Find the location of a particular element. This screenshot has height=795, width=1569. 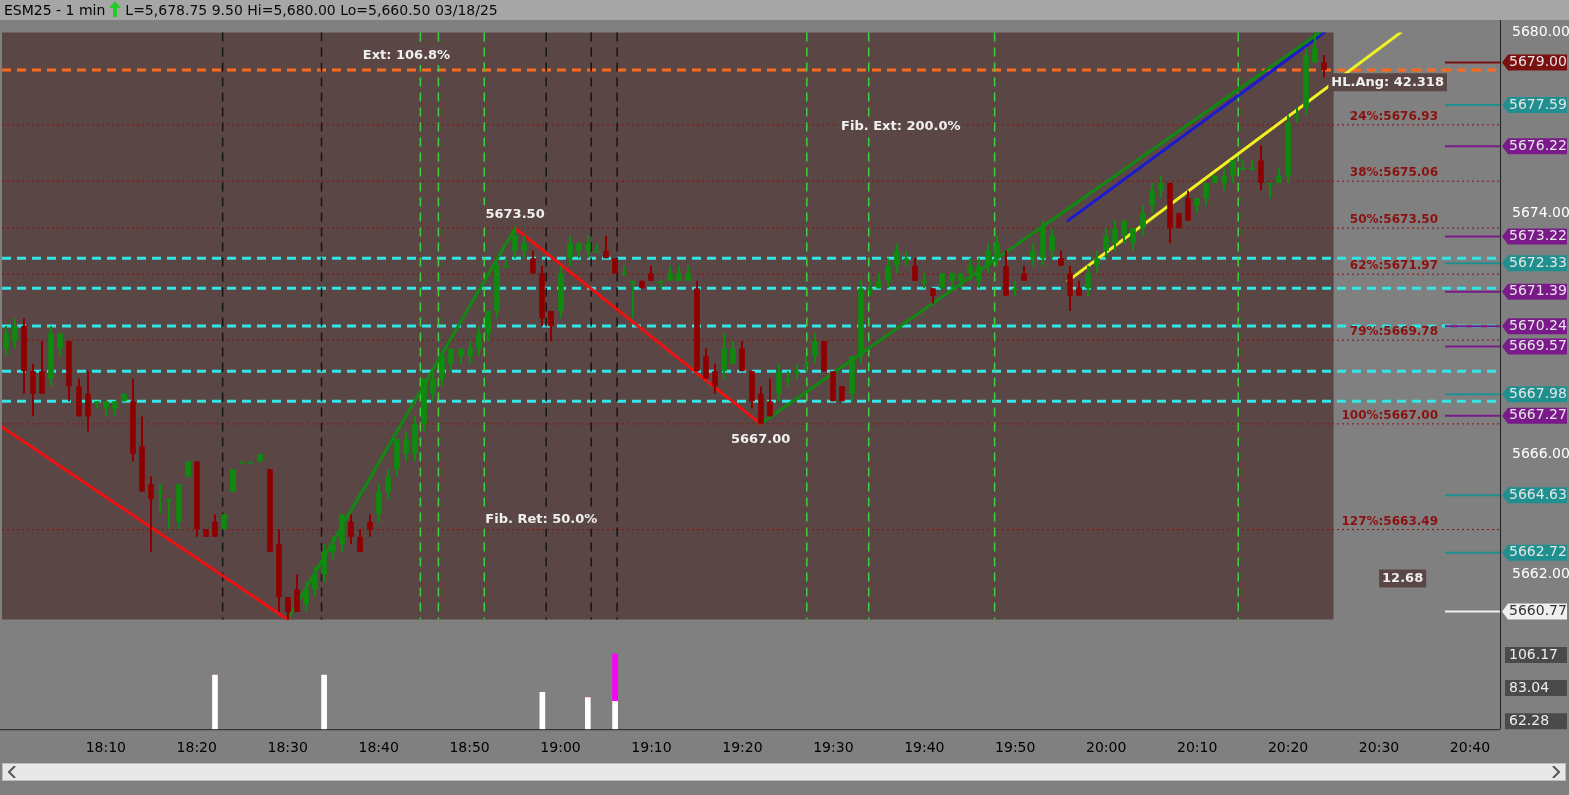

x-tick-label: 20:30 is located at coordinates (1379, 747).